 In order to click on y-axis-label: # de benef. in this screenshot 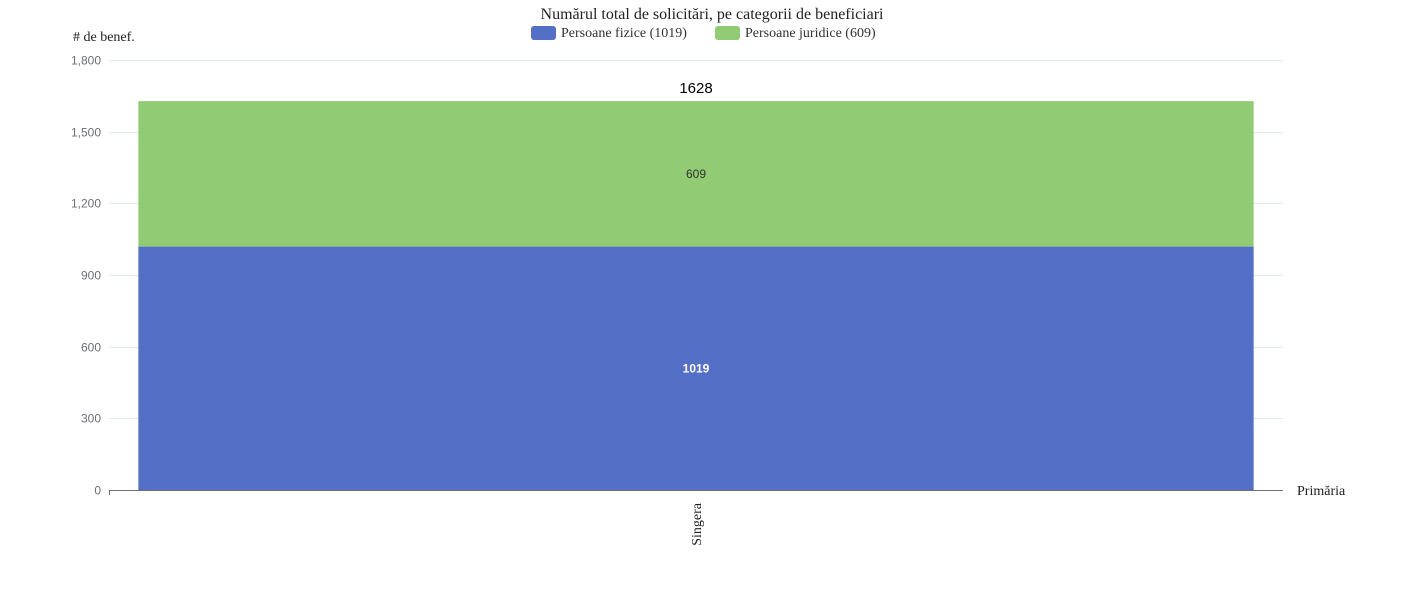, I will do `click(104, 37)`.